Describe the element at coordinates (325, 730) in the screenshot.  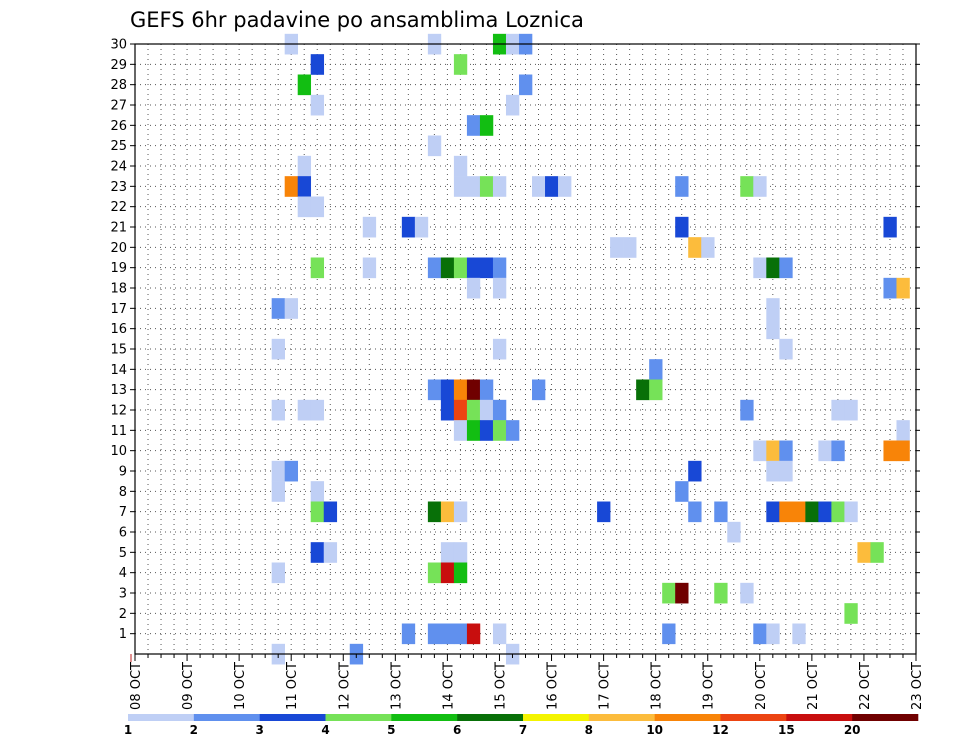
I see `colorbar-label: 4` at that location.